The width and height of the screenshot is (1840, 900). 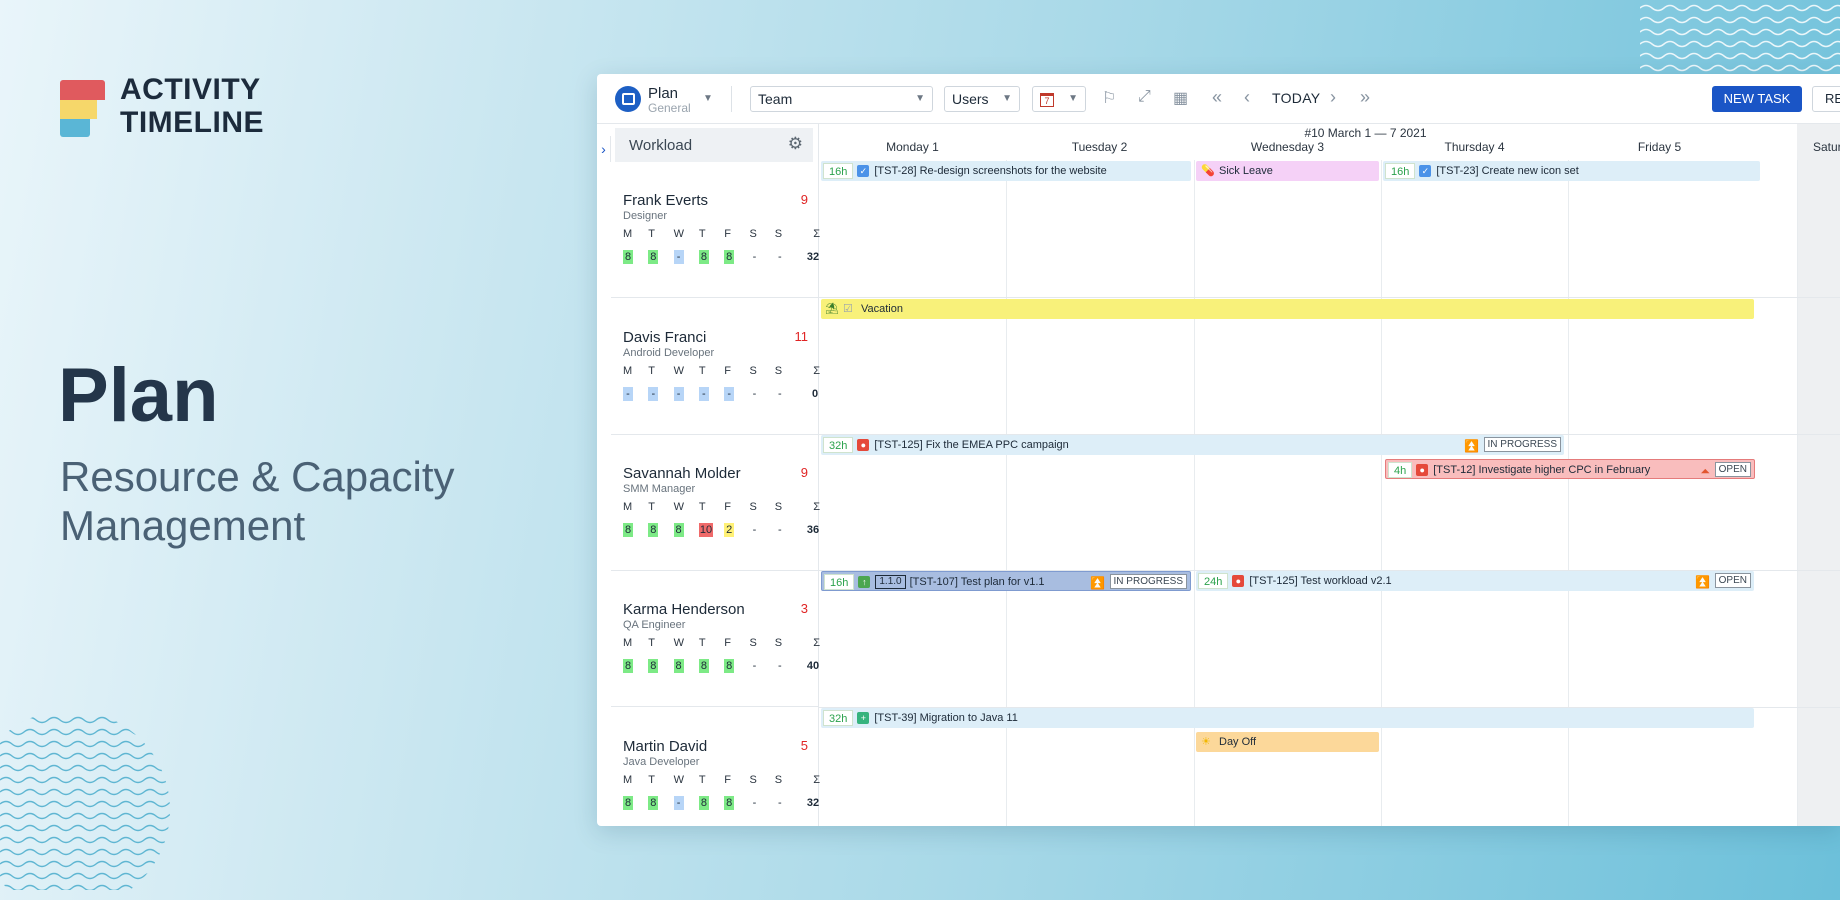 I want to click on chevron-left-icon: ‹, so click(x=1247, y=97).